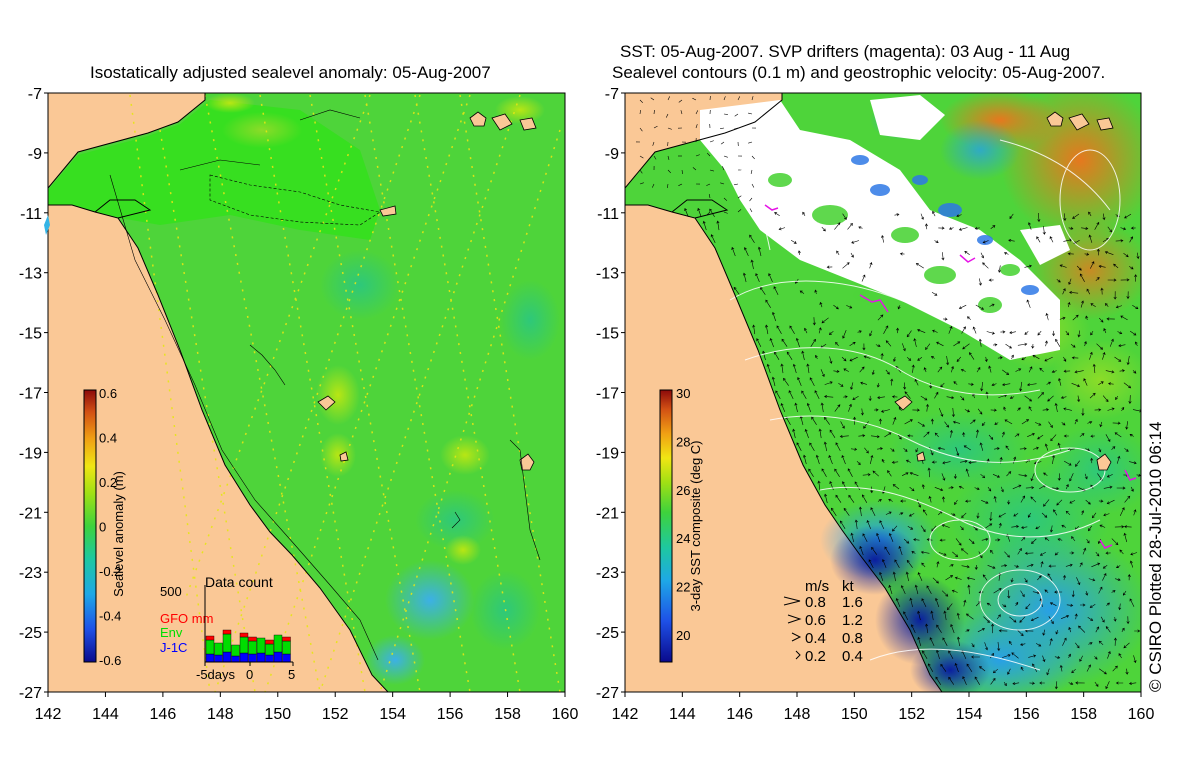 The height and width of the screenshot is (780, 1200). Describe the element at coordinates (607, 453) in the screenshot. I see `right-y-tick-label: -19` at that location.